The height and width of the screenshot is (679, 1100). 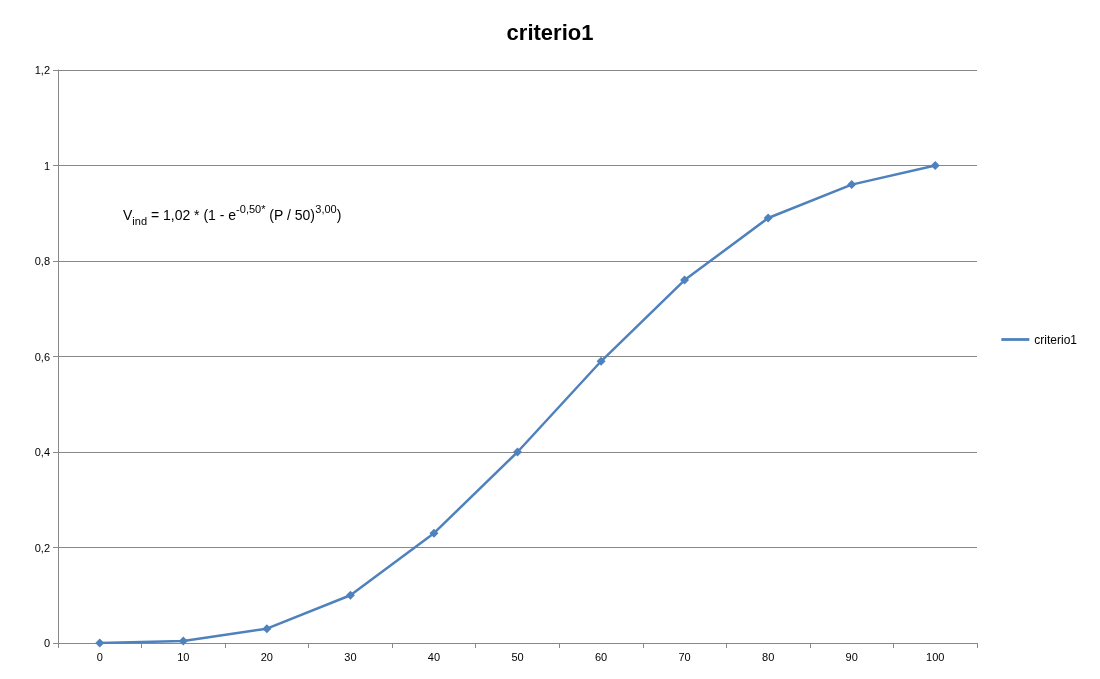 What do you see at coordinates (517, 656) in the screenshot?
I see `x-tick-label: 50` at bounding box center [517, 656].